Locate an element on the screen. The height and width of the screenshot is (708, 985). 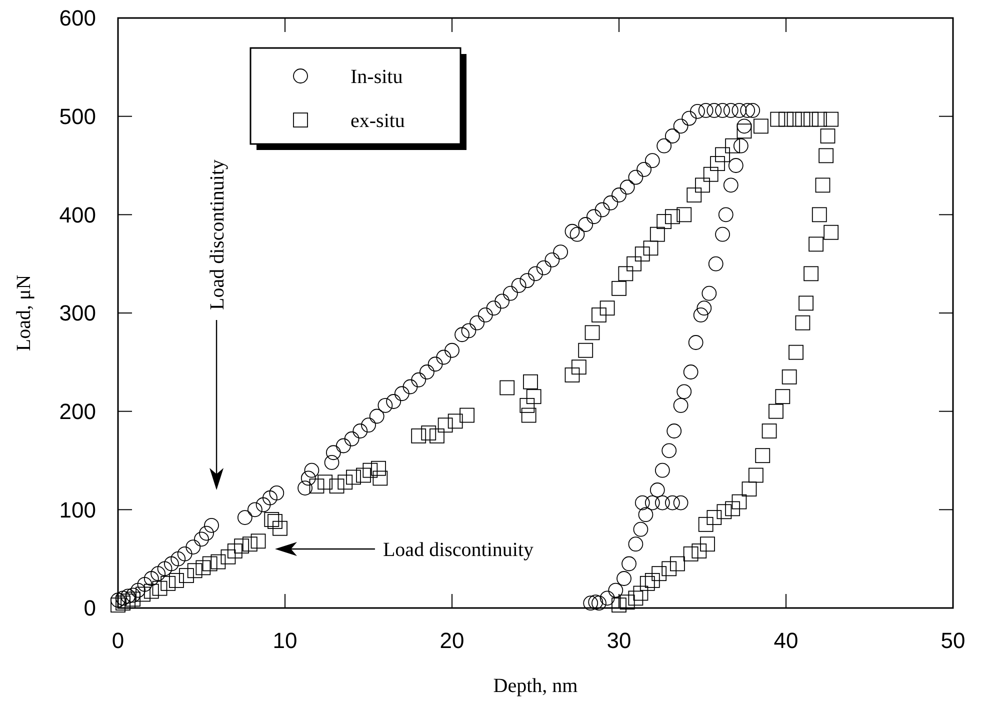
y-tick-label: 100 is located at coordinates (77, 509).